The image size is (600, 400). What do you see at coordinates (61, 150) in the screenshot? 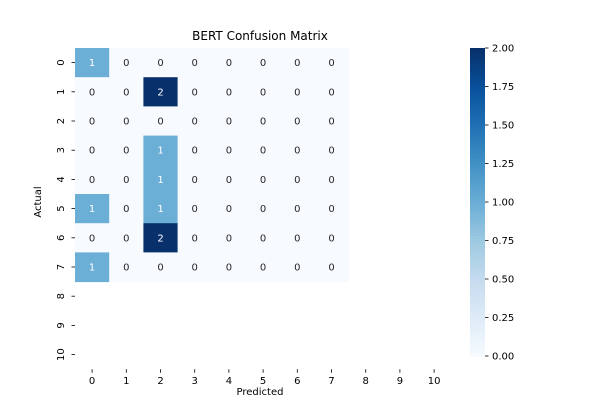
I see `y-tick-label: 3` at bounding box center [61, 150].